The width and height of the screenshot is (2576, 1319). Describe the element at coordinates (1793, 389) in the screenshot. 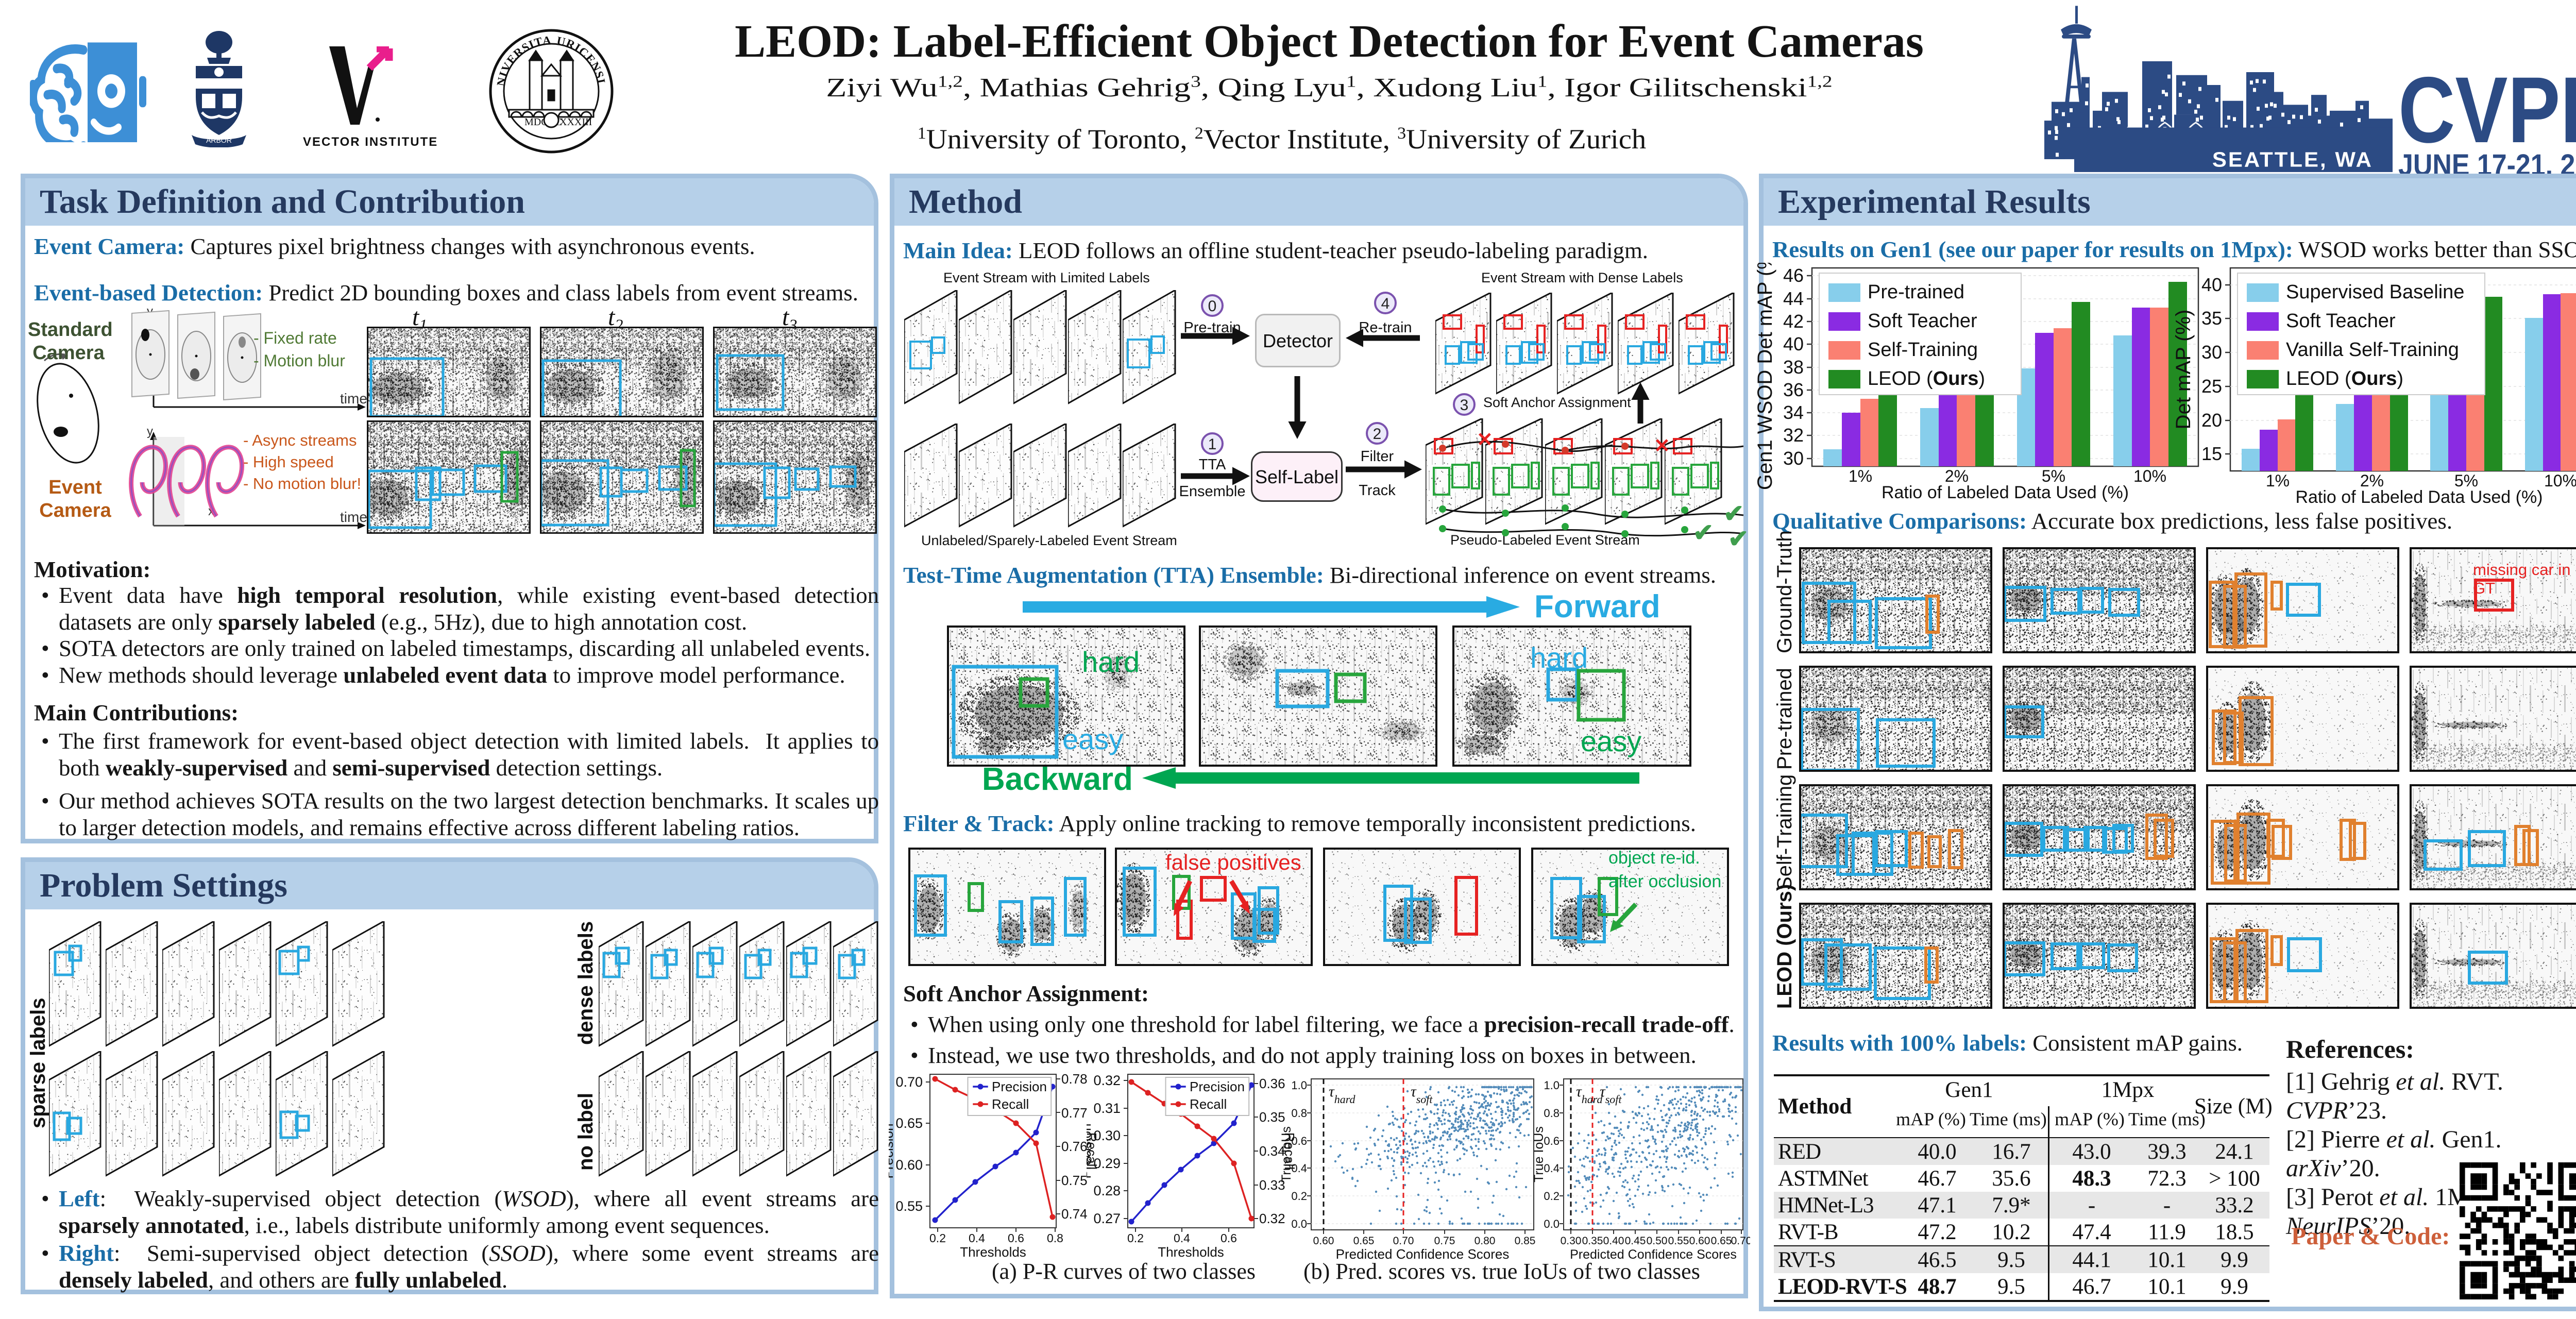

I see `svg-text: 36` at that location.